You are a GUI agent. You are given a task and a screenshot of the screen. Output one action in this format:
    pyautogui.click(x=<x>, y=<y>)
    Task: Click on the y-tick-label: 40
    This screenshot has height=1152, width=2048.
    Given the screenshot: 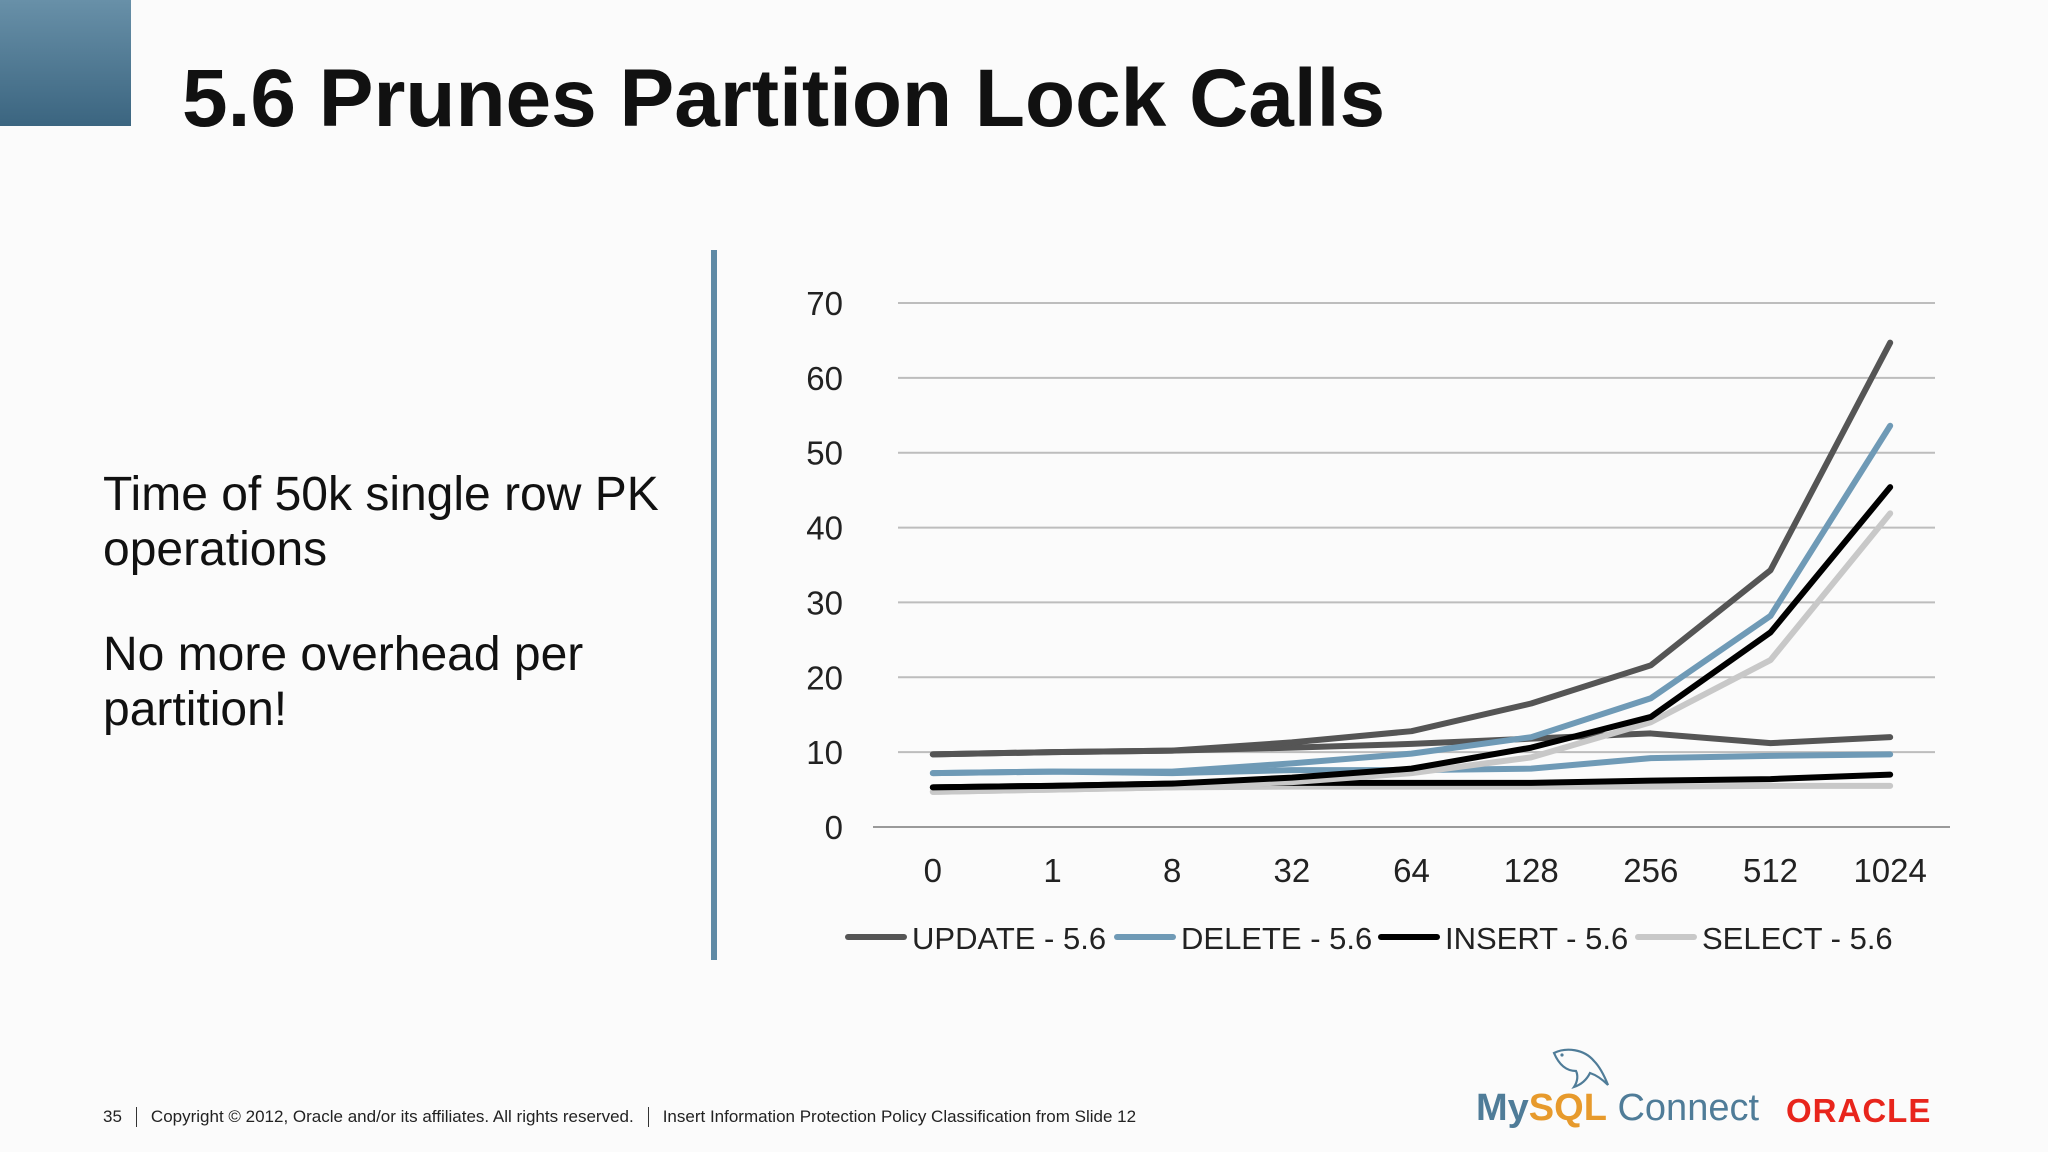 What is the action you would take?
    pyautogui.click(x=824, y=528)
    